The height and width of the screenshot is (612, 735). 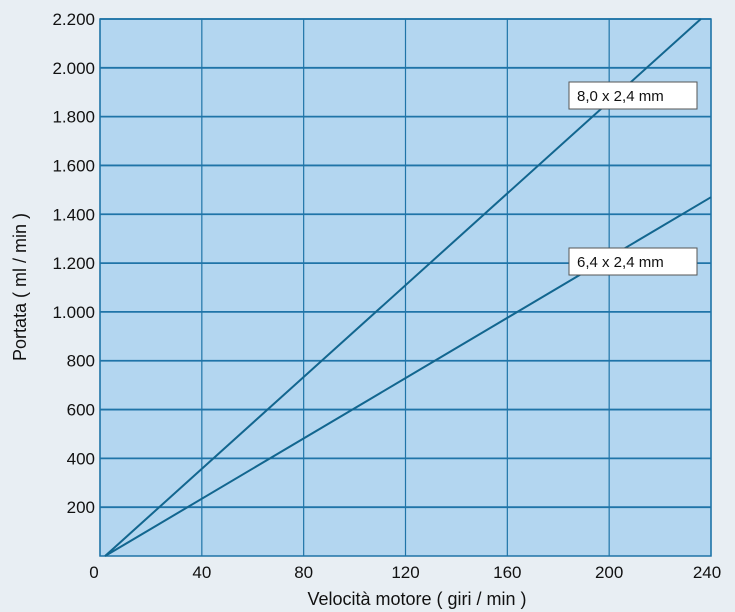 I want to click on series-label-box: 8,0 x 2,4 mm, so click(x=633, y=95).